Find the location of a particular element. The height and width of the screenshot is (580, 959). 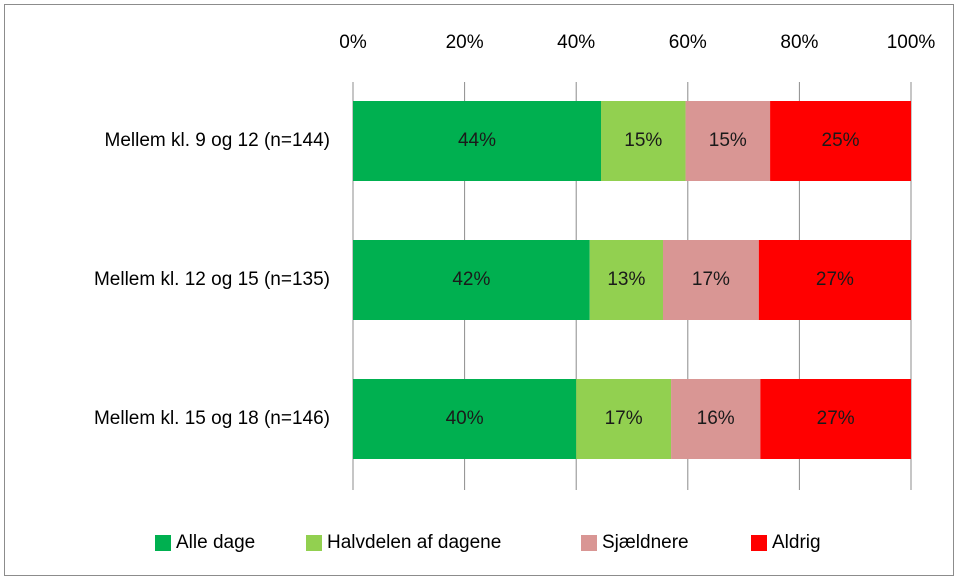

x-tick-label: 40% is located at coordinates (576, 42).